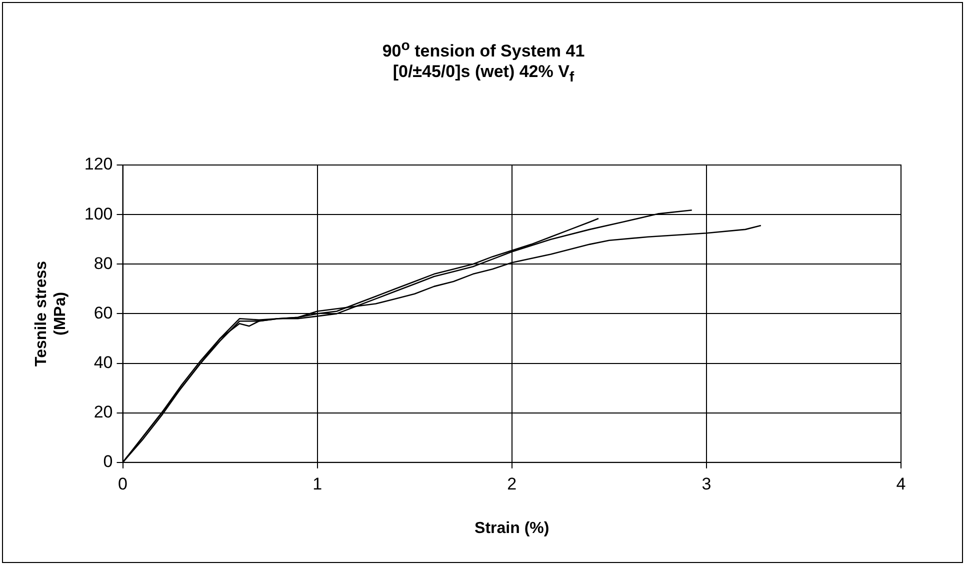 The image size is (967, 567). I want to click on y-axis-title: Tesnile stress (MPa), so click(51, 313).